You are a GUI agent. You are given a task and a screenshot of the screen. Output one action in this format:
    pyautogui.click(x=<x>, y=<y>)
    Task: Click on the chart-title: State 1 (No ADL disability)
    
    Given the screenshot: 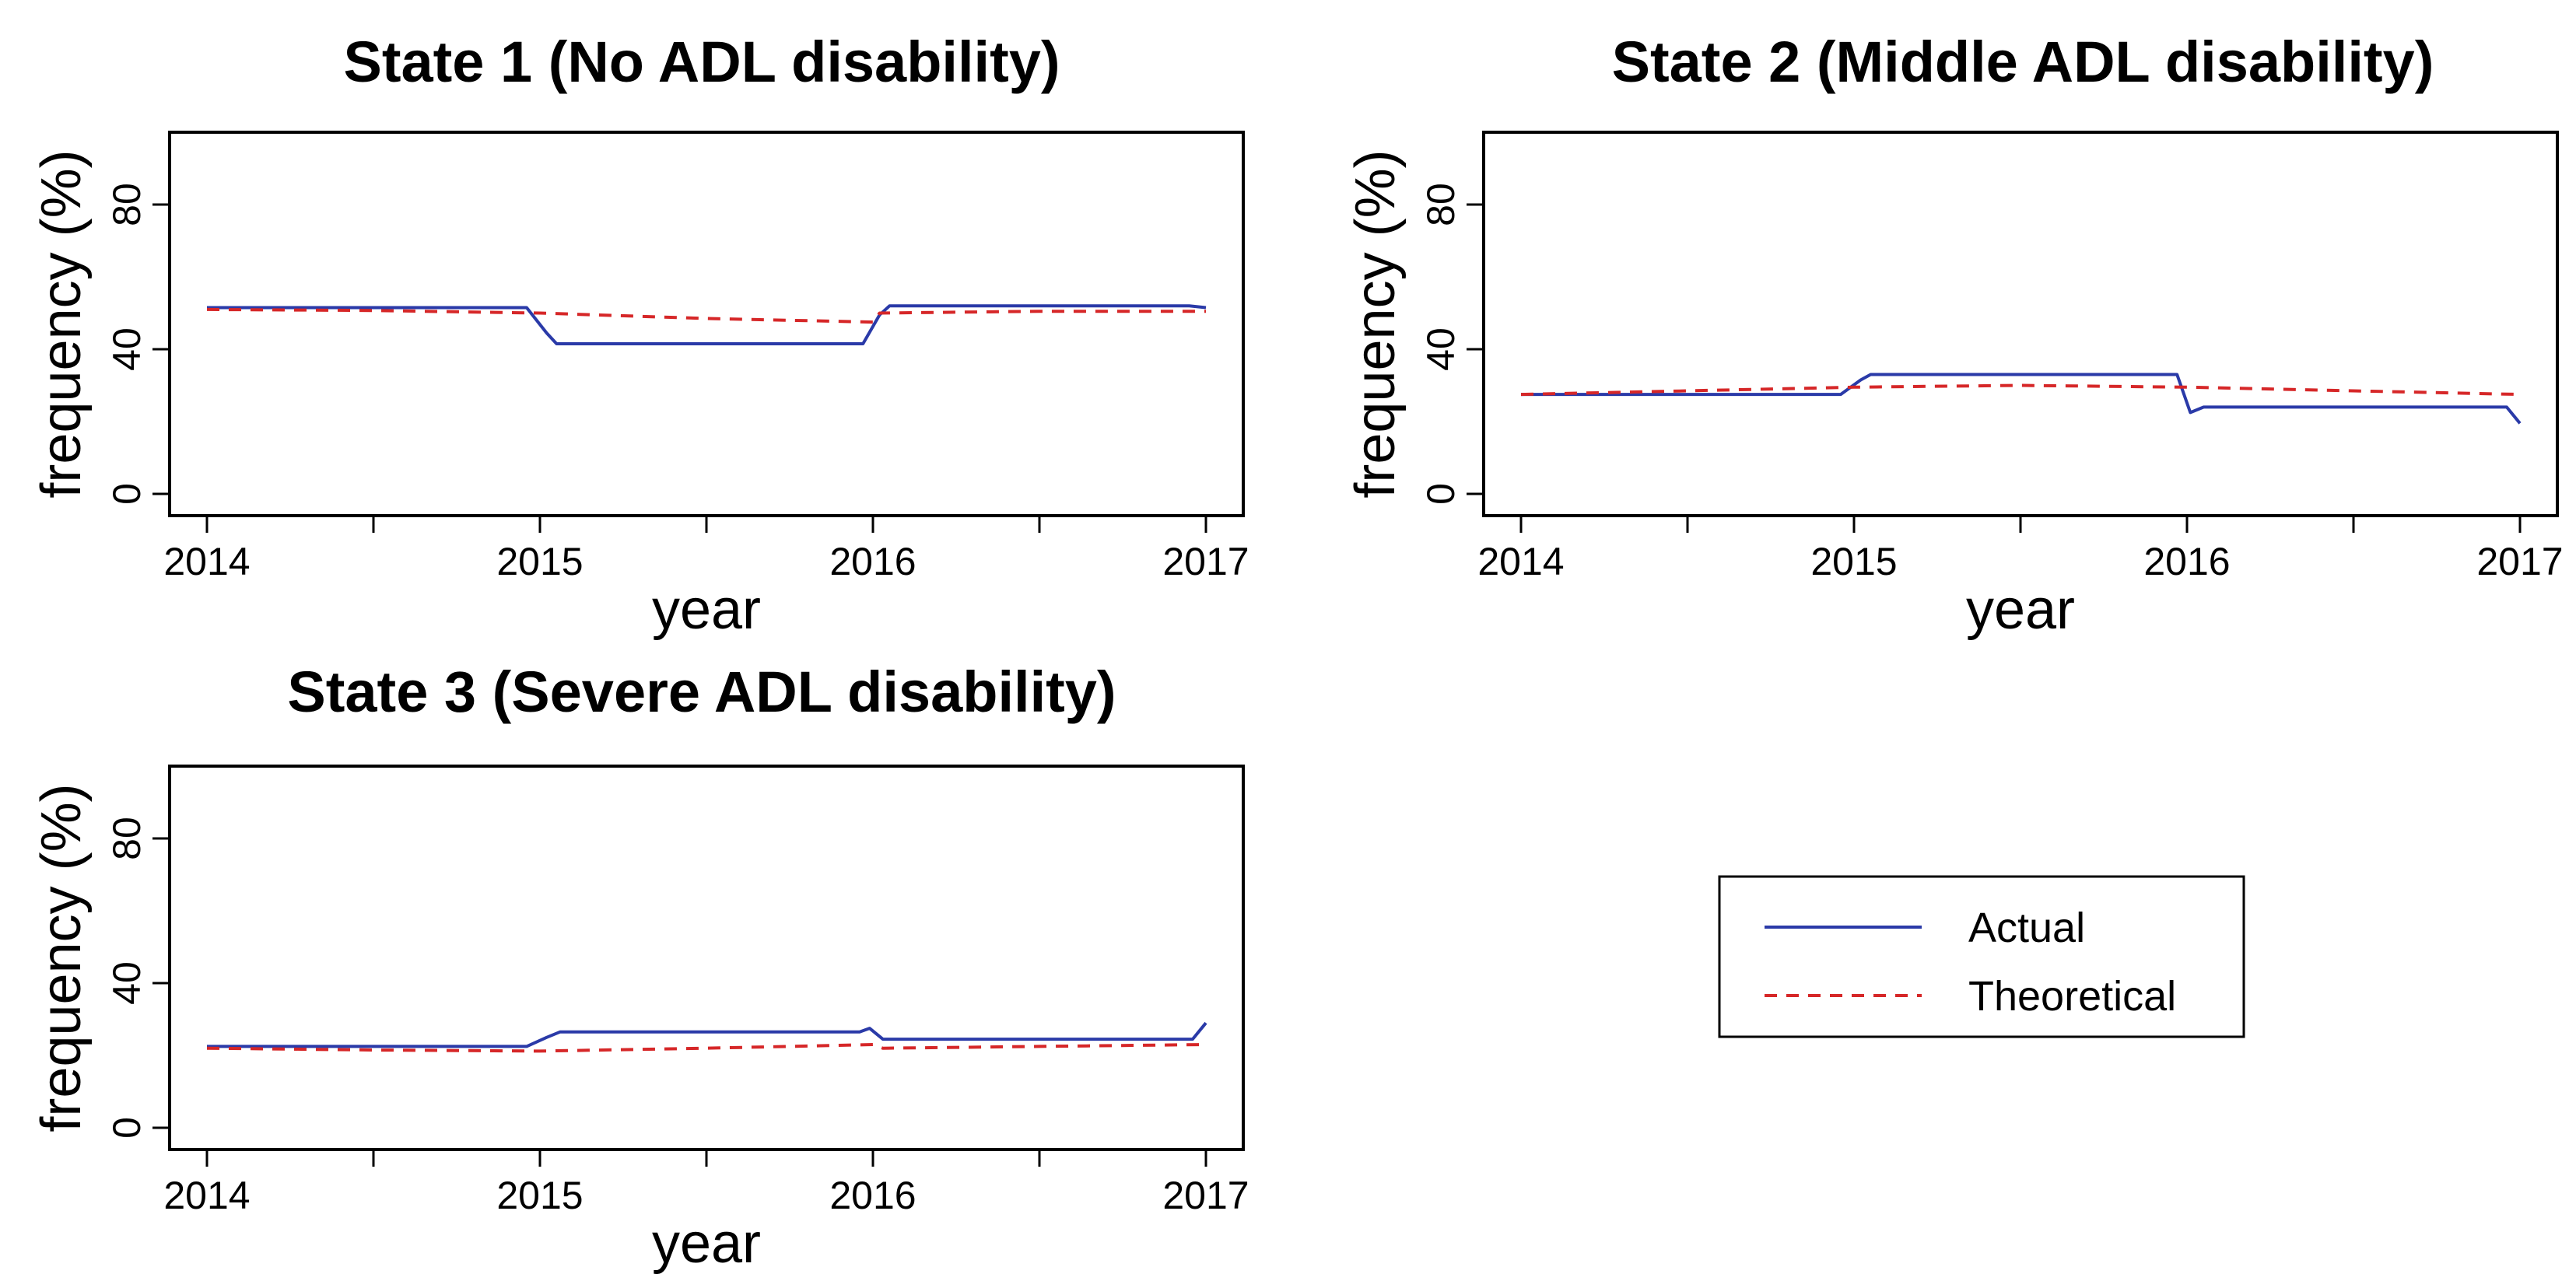 What is the action you would take?
    pyautogui.click(x=701, y=62)
    